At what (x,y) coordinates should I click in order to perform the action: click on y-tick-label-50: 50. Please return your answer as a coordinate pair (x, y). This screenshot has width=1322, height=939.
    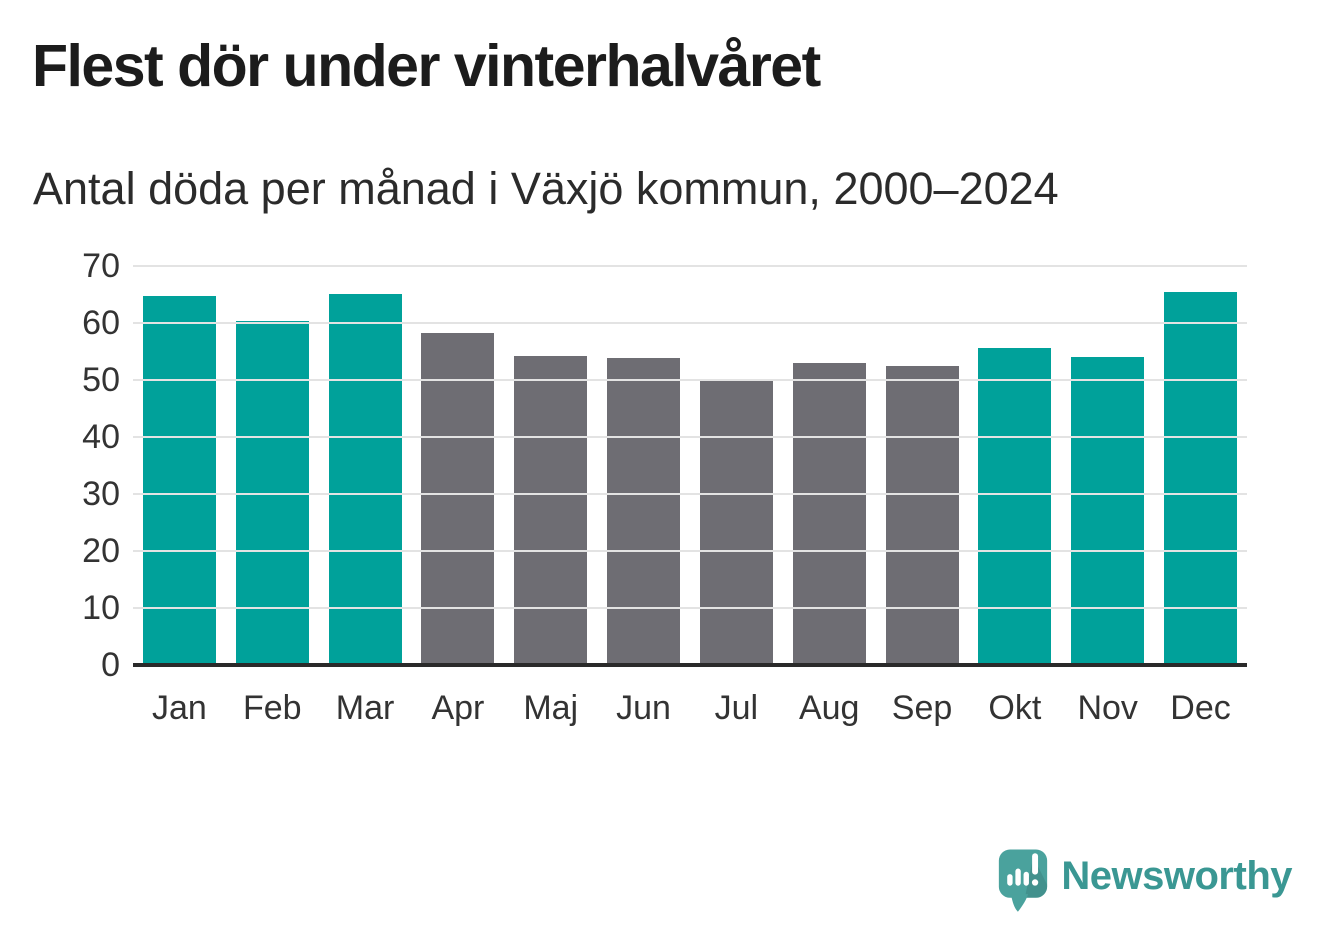
    Looking at the image, I should click on (101, 380).